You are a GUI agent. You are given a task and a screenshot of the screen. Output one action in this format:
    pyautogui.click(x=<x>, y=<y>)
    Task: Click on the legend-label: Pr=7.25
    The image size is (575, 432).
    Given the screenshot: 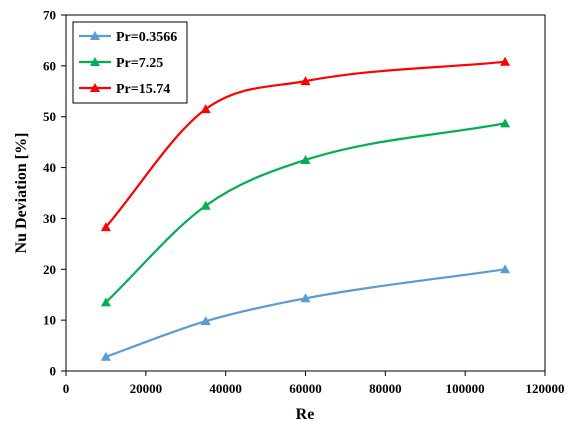 What is the action you would take?
    pyautogui.click(x=139, y=63)
    